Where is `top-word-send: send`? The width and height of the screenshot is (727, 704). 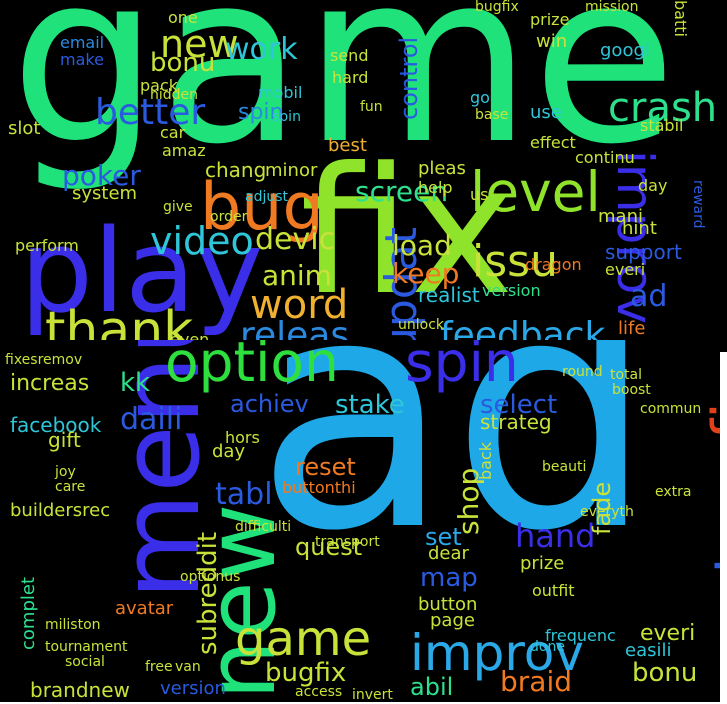
top-word-send: send is located at coordinates (349, 55).